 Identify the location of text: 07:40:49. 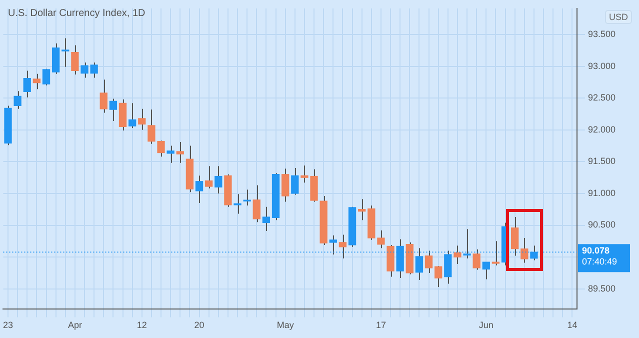
(600, 261).